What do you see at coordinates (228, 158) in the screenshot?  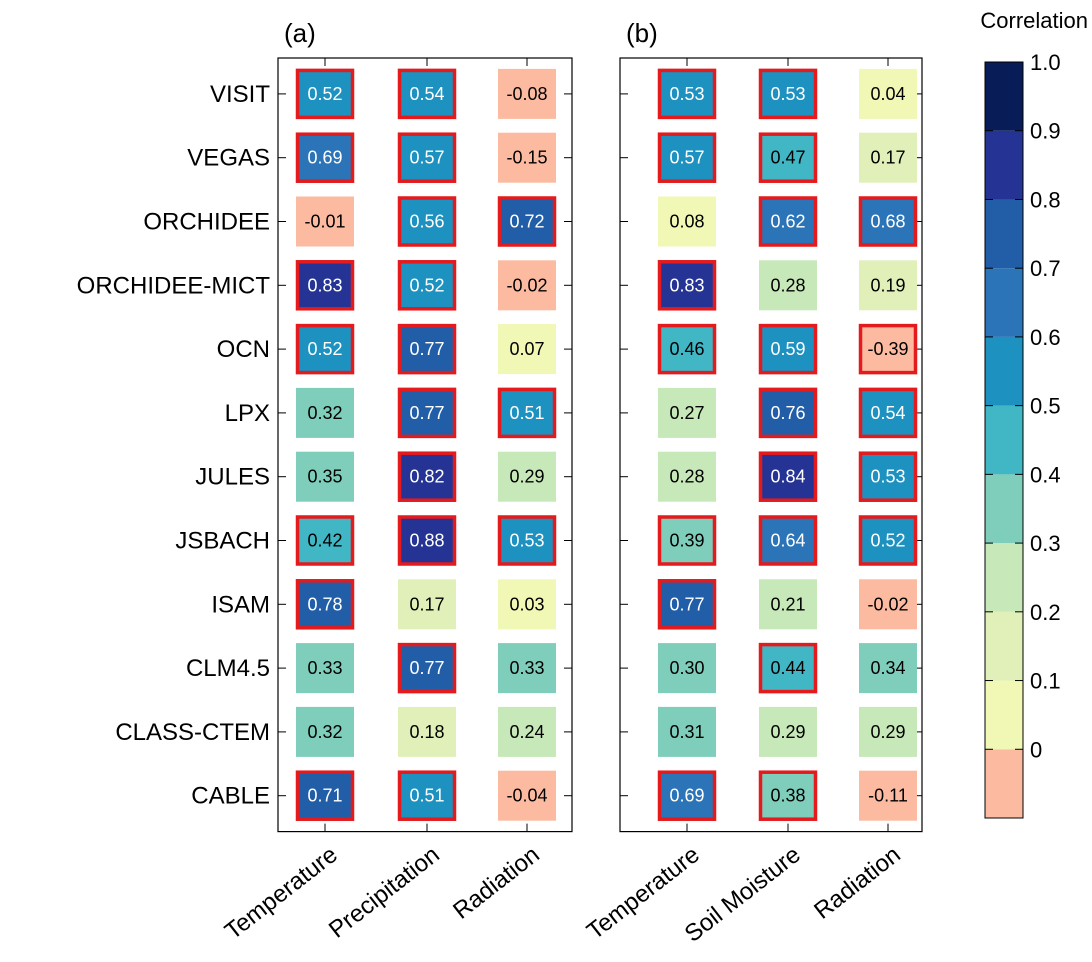 I see `row-label: VEGAS` at bounding box center [228, 158].